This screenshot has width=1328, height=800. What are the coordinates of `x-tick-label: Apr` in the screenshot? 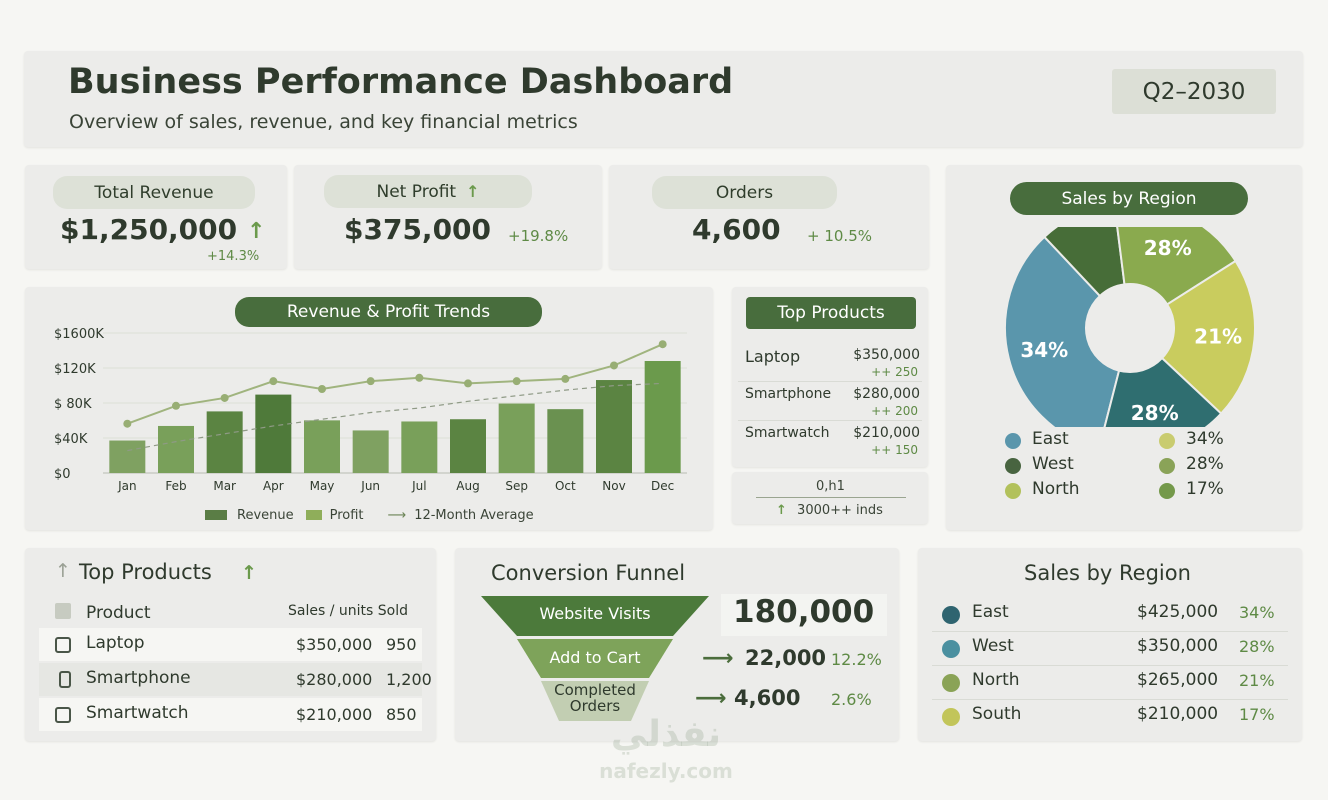 It's located at (273, 486).